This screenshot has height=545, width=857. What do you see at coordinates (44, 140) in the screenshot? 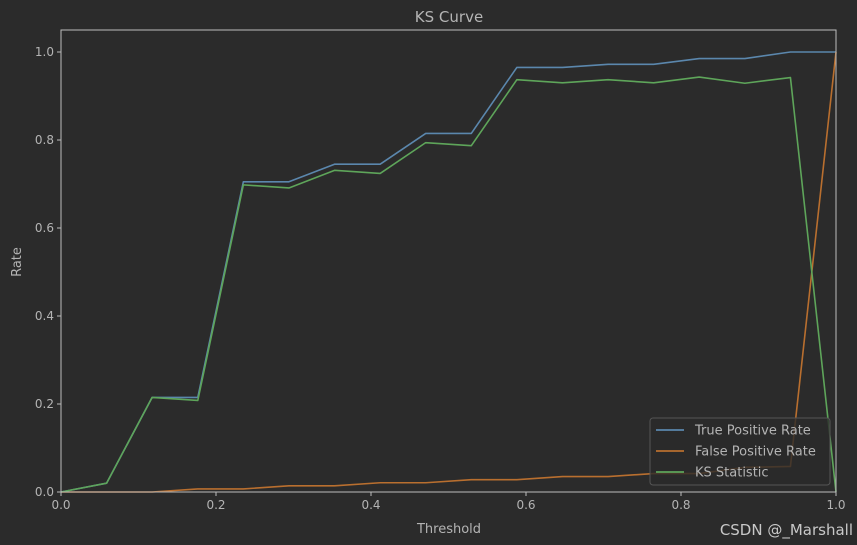
I see `y-tick-label: 0.8` at bounding box center [44, 140].